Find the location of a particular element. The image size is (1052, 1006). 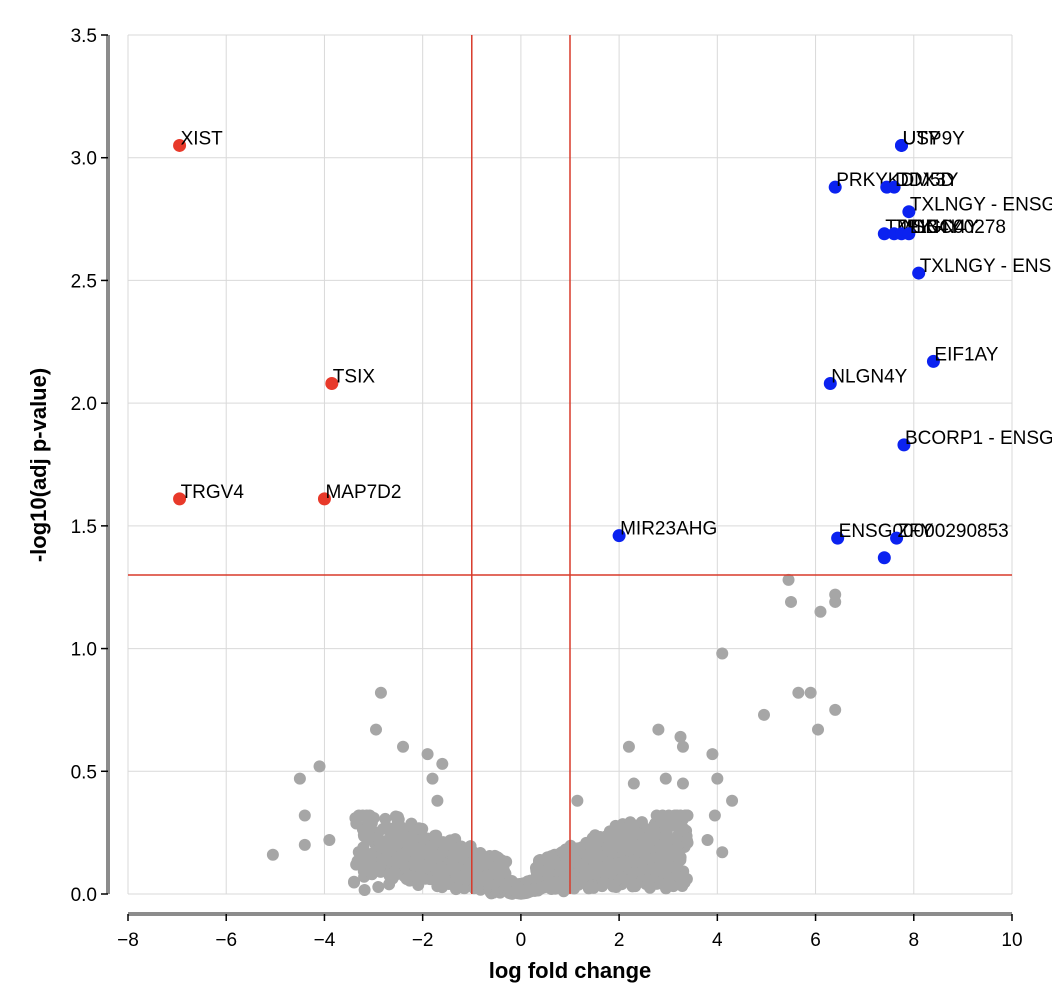

nonsignificant-points is located at coordinates (521, 854).